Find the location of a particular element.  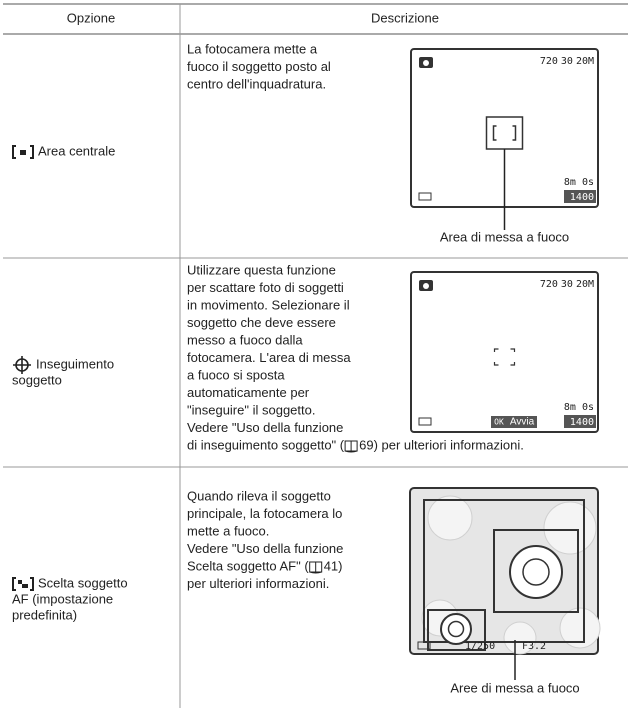

ok-box is located at coordinates (499, 422).